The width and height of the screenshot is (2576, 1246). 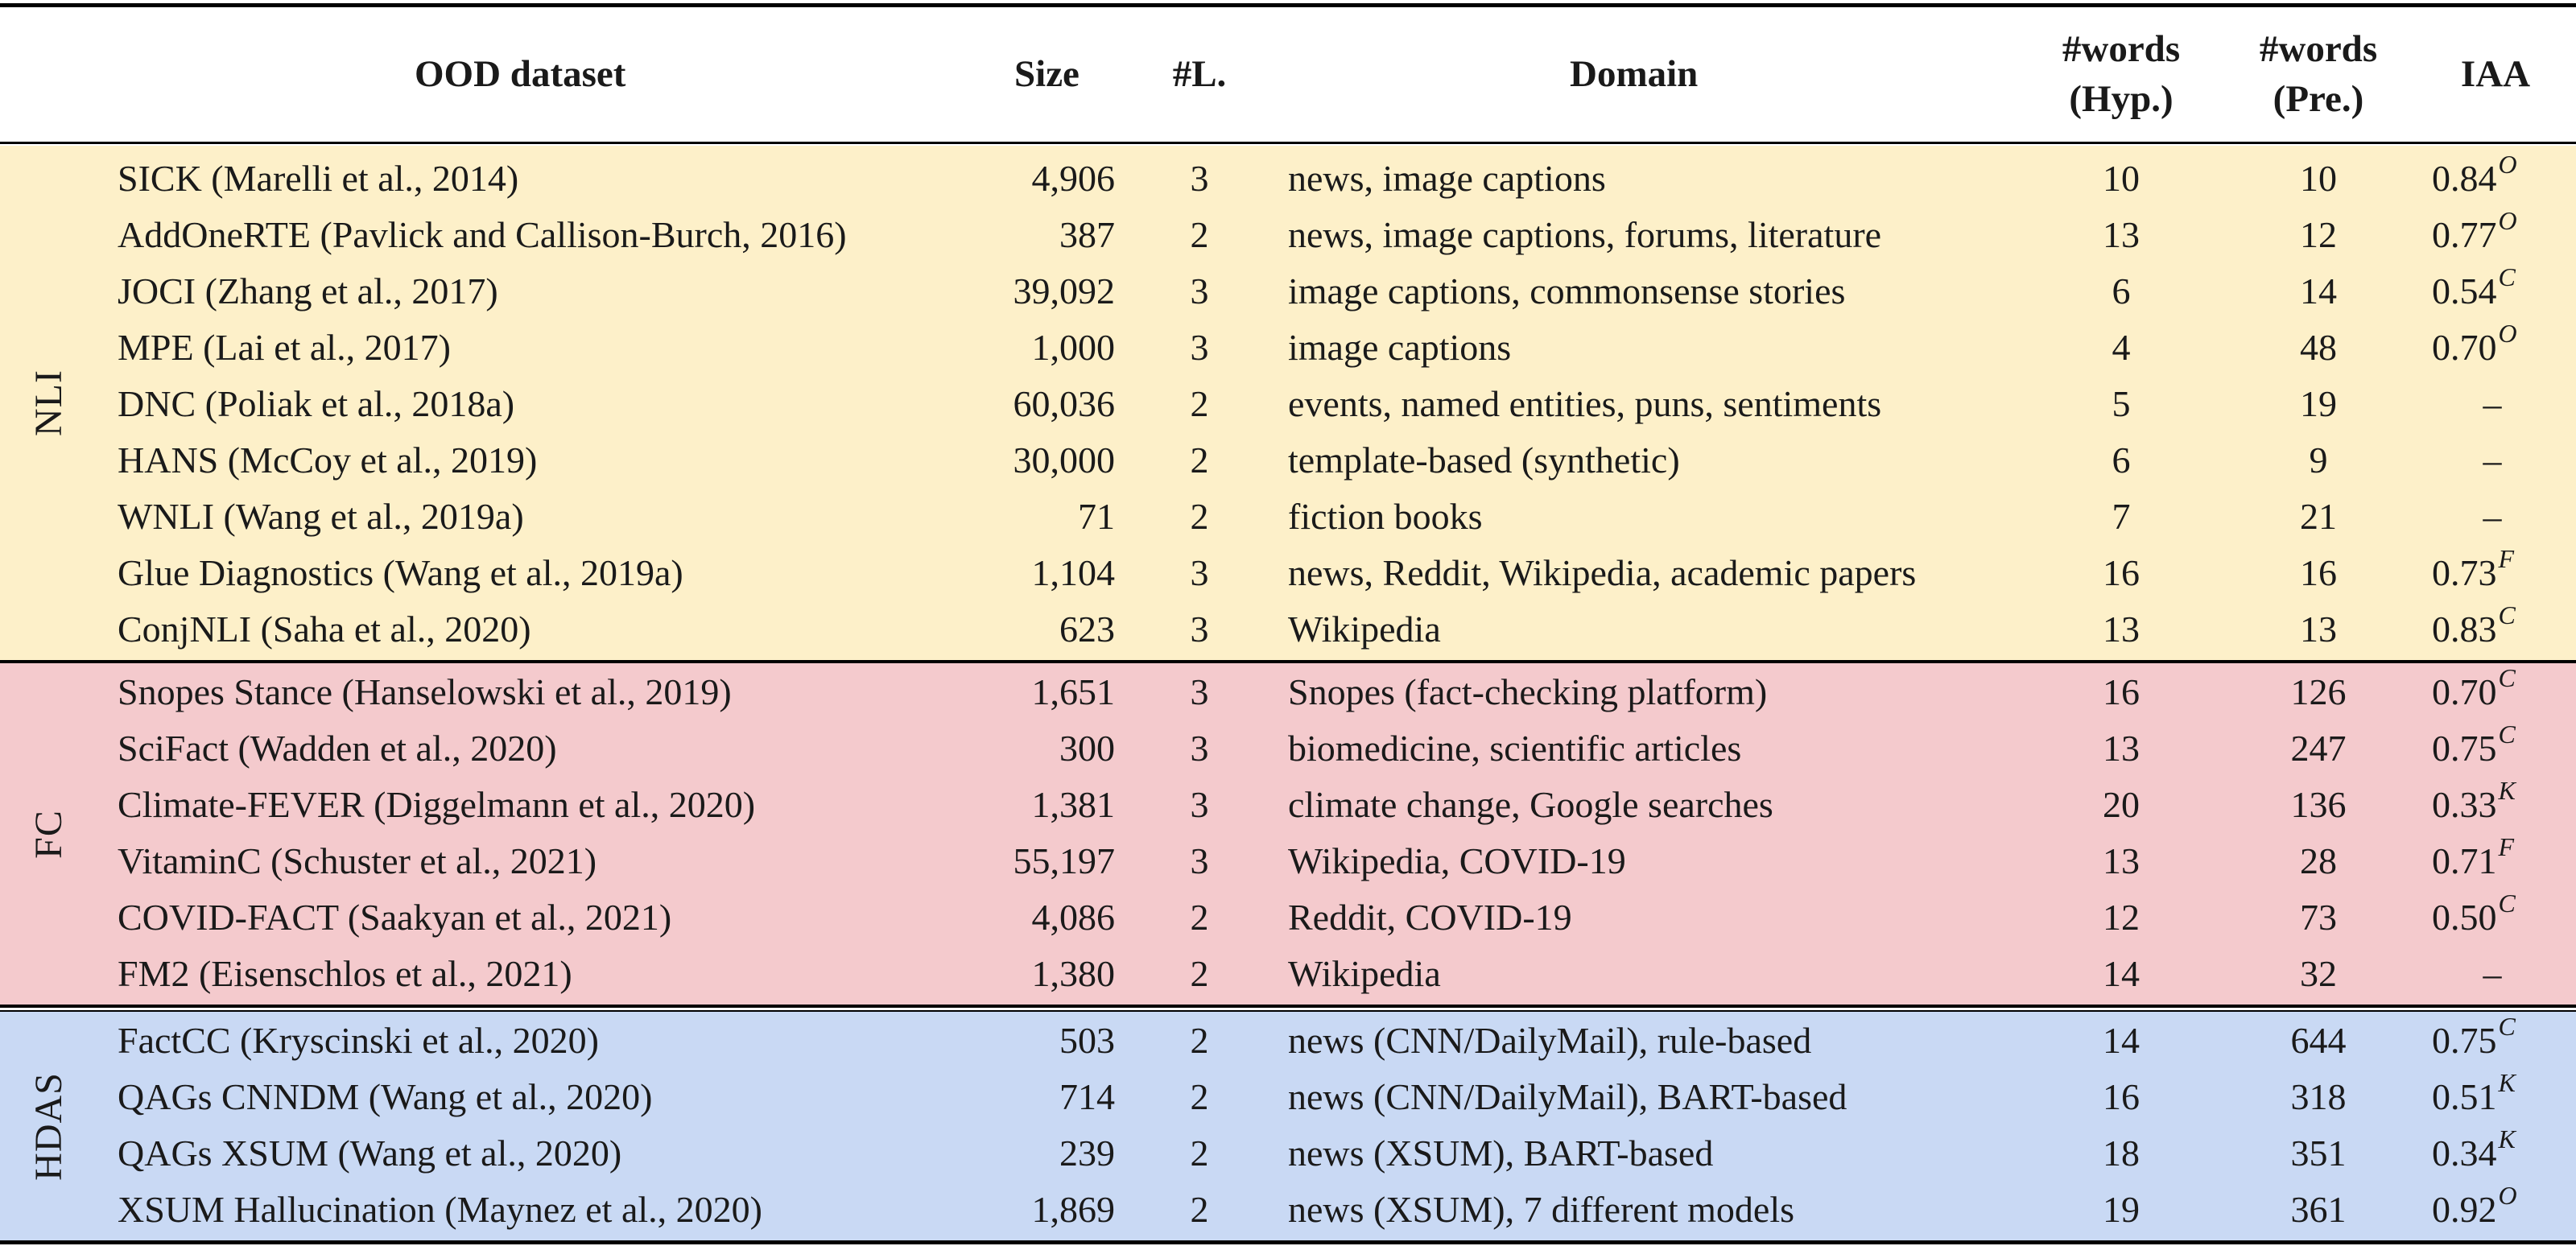 What do you see at coordinates (1064, 860) in the screenshot?
I see `size-cell: 55,197` at bounding box center [1064, 860].